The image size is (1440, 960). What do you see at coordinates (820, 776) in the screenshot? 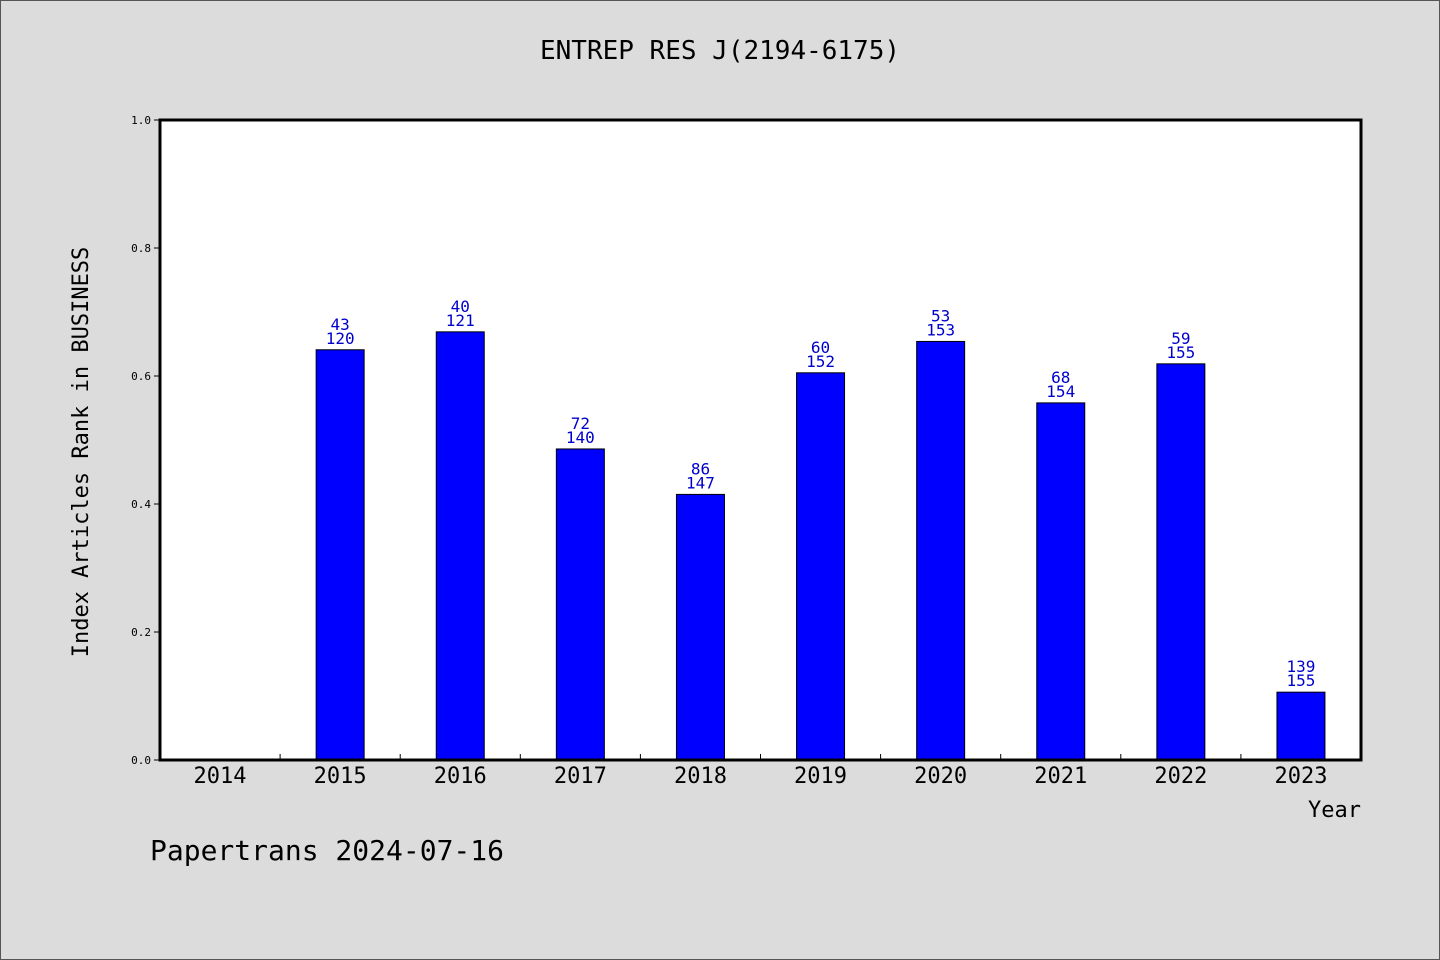
I see `x-tick-label-2019: 2019` at bounding box center [820, 776].